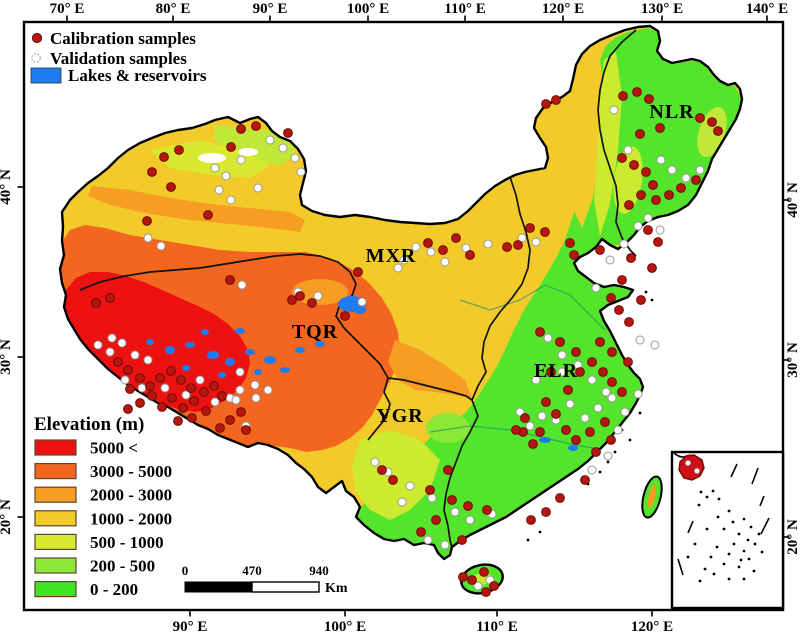 This screenshot has width=808, height=635. I want to click on left-axis-label: 40° N, so click(7, 187).